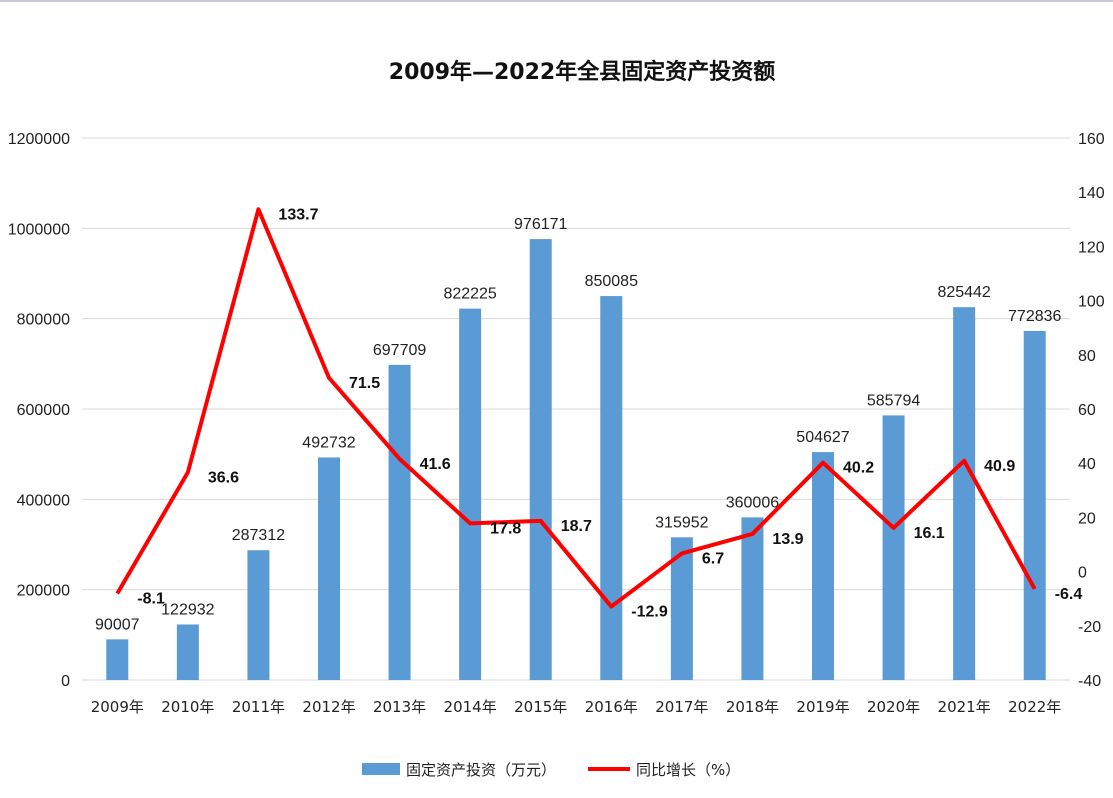 The image size is (1113, 798). Describe the element at coordinates (258, 535) in the screenshot. I see `bar-value-label: 287312` at that location.